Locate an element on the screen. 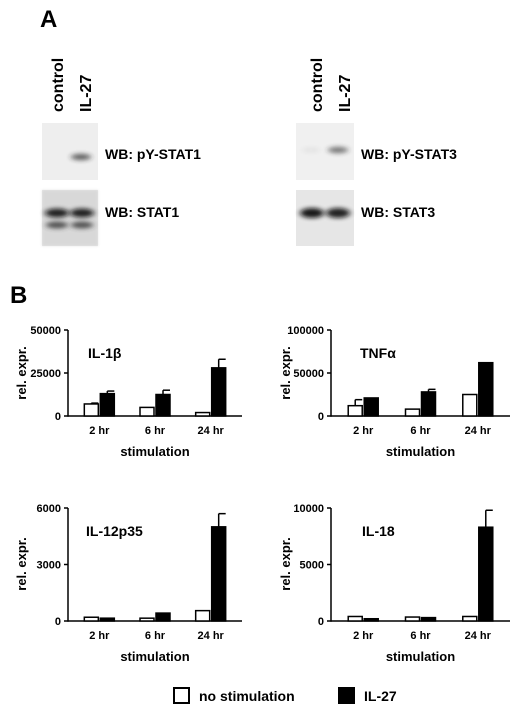 The image size is (520, 719). legend-label-no-stimulation: no stimulation is located at coordinates (247, 696).